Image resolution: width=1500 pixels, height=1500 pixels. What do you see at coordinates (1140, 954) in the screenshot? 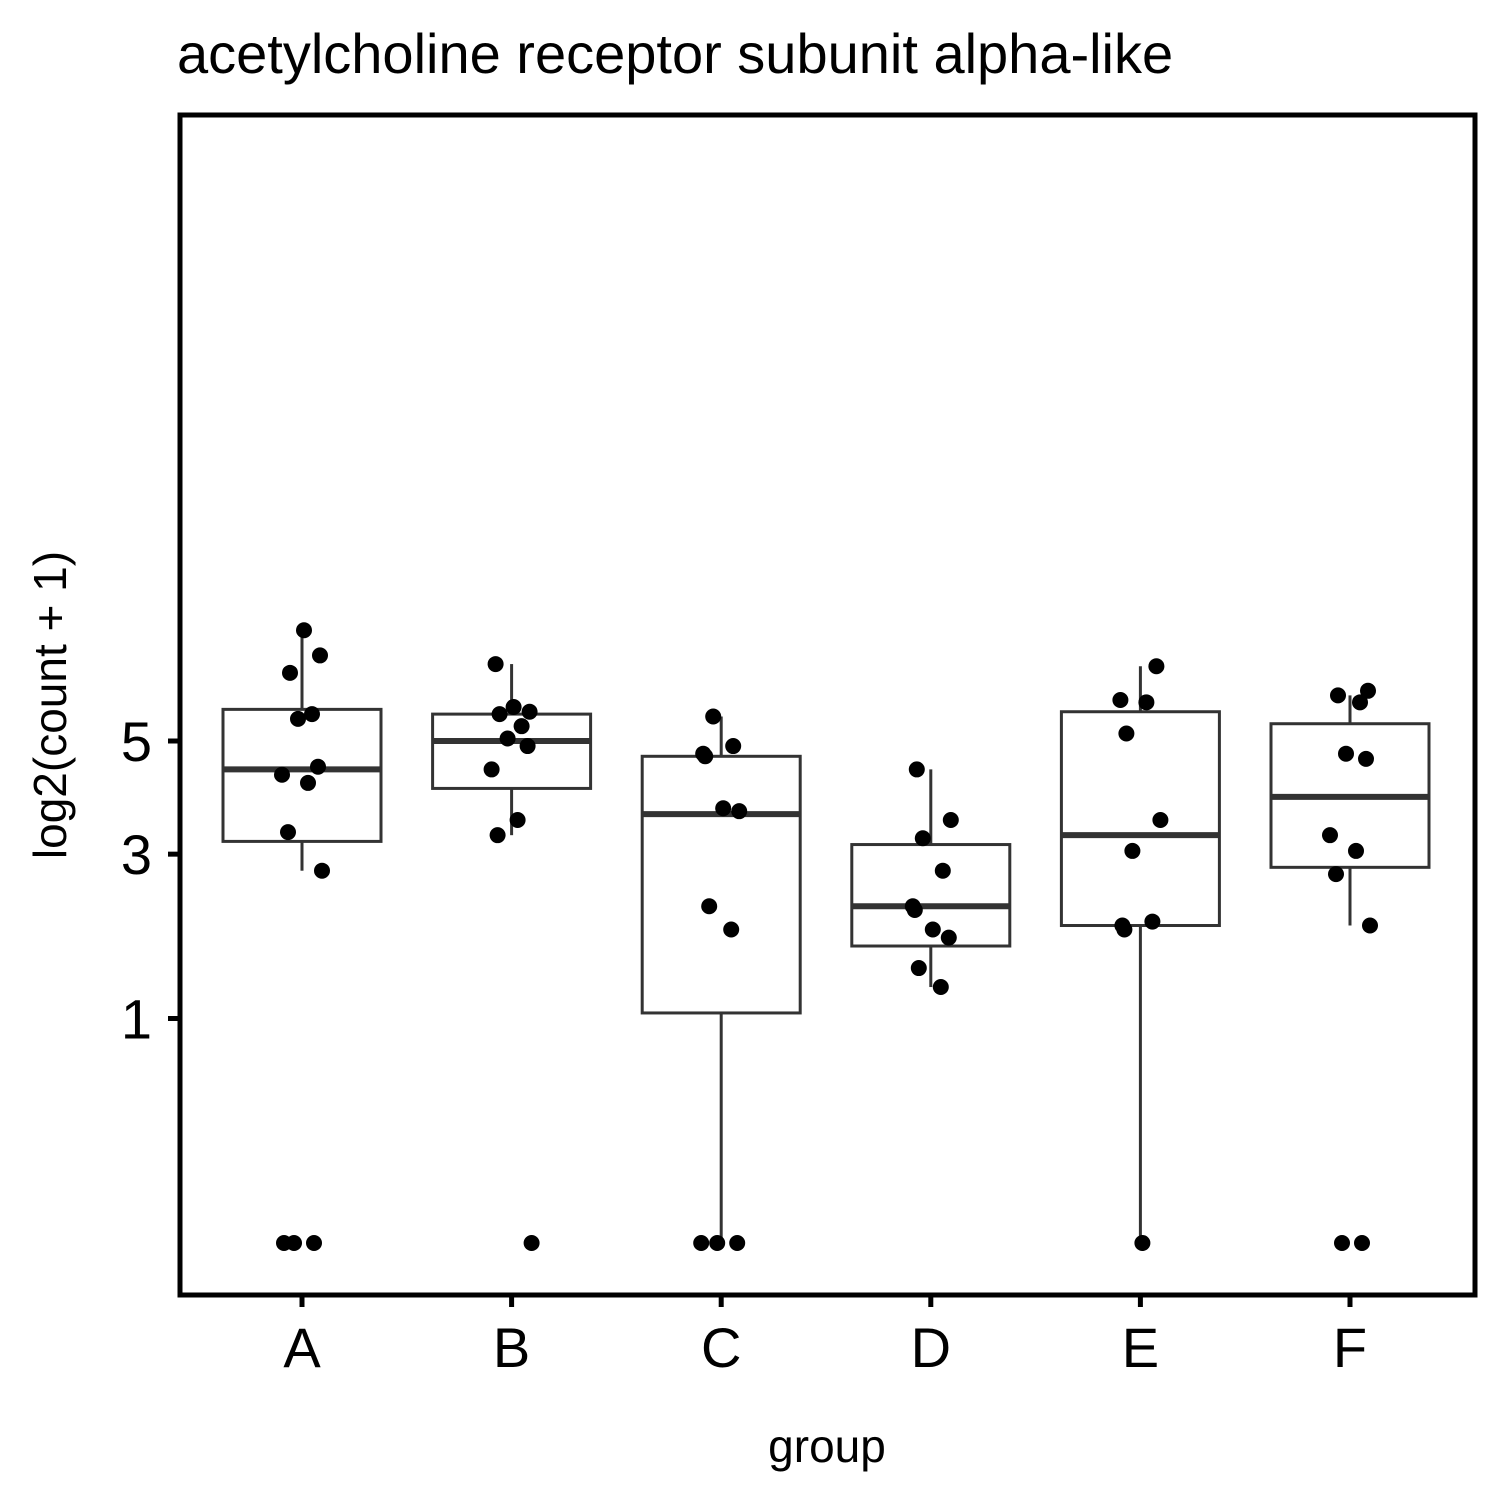
I see `box-group-e` at bounding box center [1140, 954].